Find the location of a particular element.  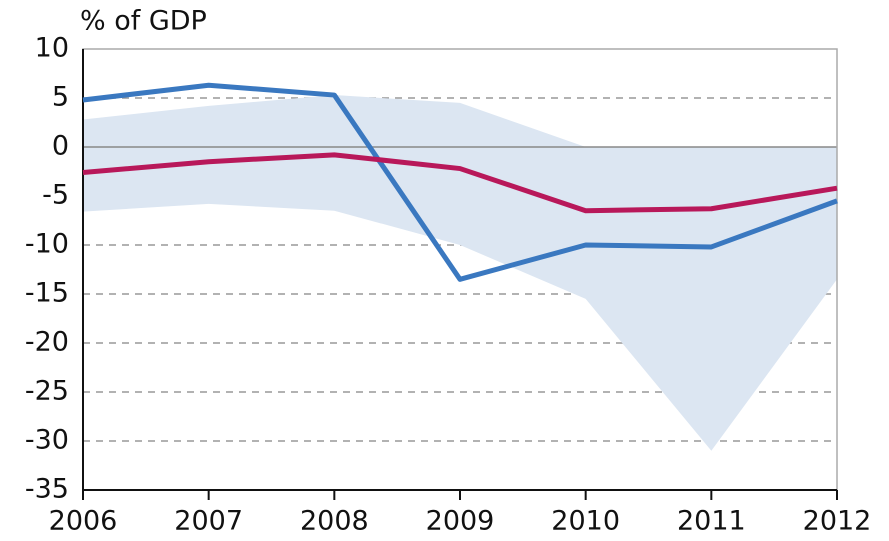

x-tick-label: 2010 is located at coordinates (585, 521).